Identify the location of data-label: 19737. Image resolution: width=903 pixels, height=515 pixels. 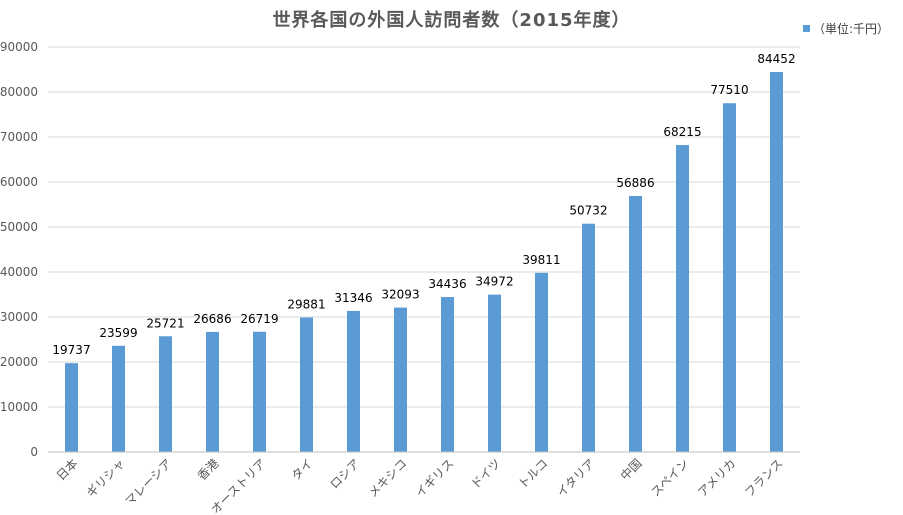
(71, 350).